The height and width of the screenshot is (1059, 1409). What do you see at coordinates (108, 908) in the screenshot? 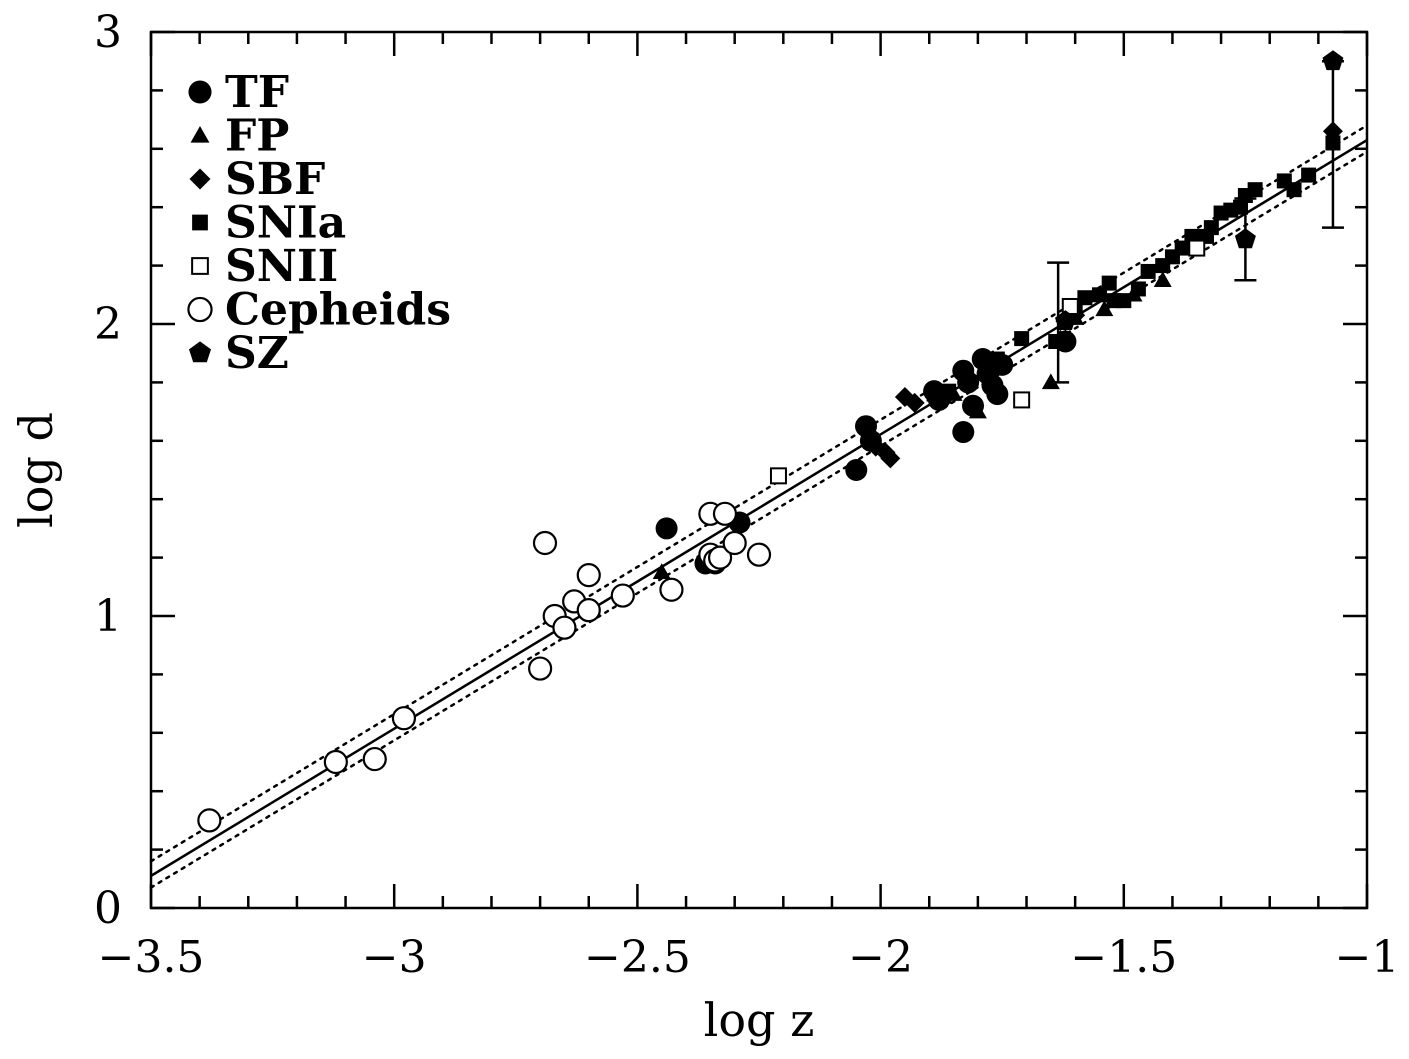
I see `y-tick-label-0: 0` at bounding box center [108, 908].